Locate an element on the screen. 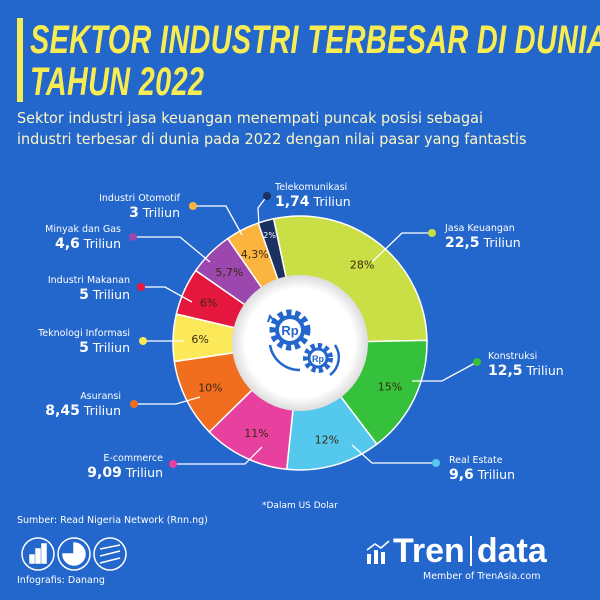 This screenshot has width=600, height=600. bar-chart-icon is located at coordinates (38, 554).